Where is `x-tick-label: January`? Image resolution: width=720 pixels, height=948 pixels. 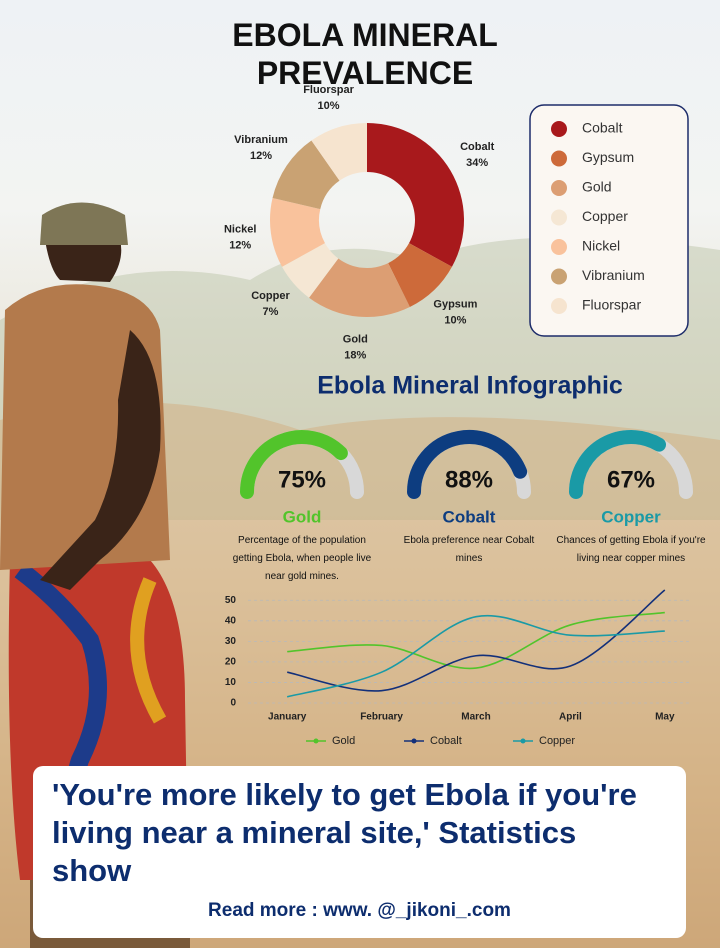 x-tick-label: January is located at coordinates (287, 717).